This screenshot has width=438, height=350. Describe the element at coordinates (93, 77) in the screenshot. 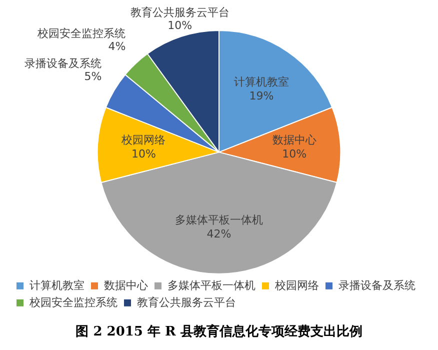

I see `data-label: 5%` at that location.